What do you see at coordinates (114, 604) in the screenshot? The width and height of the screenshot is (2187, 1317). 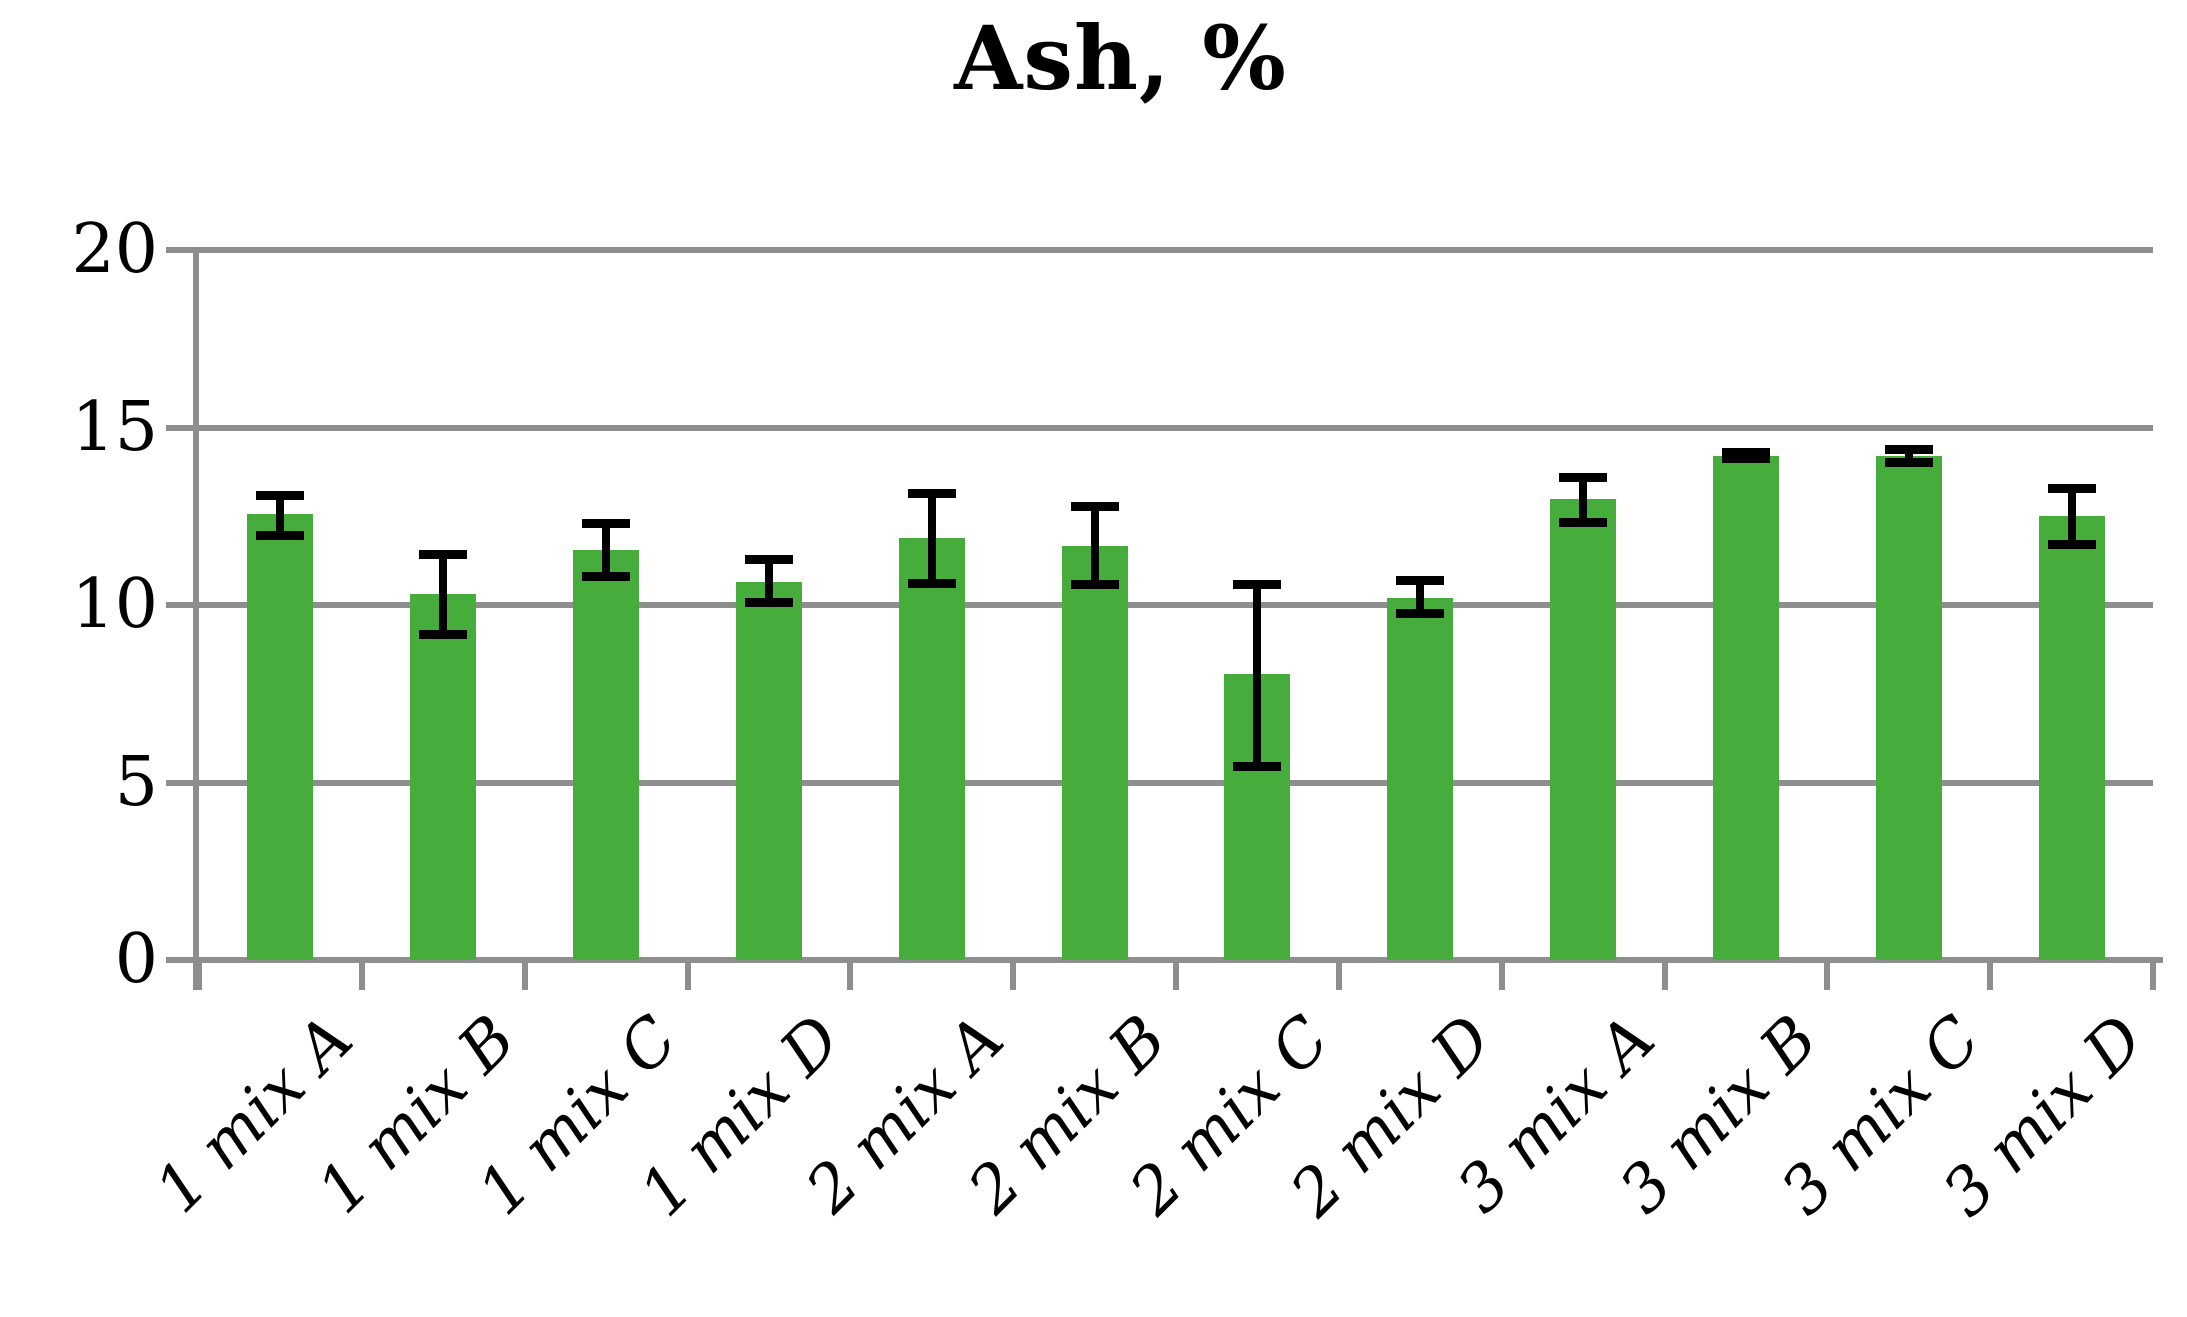 I see `y-tick-label: 10` at bounding box center [114, 604].